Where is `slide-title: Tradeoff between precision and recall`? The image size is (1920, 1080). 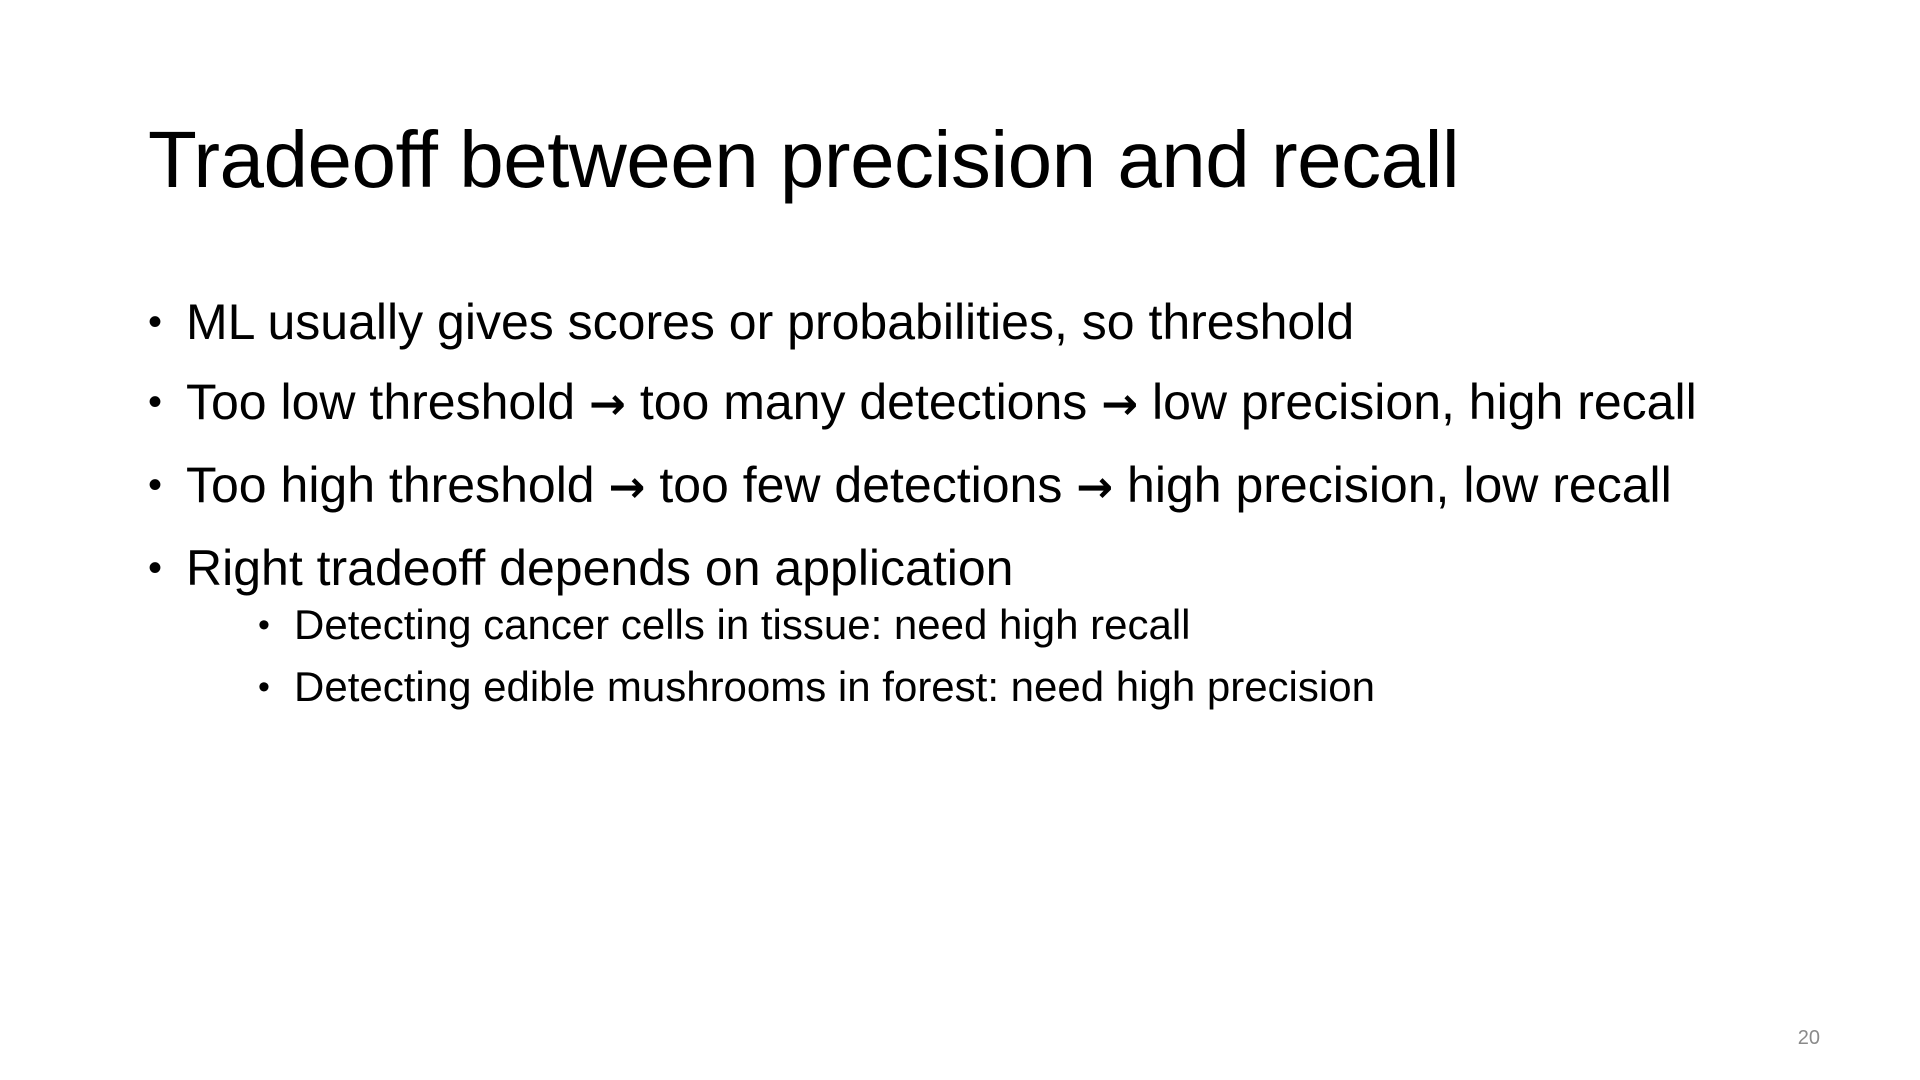 slide-title: Tradeoff between precision and recall is located at coordinates (804, 159).